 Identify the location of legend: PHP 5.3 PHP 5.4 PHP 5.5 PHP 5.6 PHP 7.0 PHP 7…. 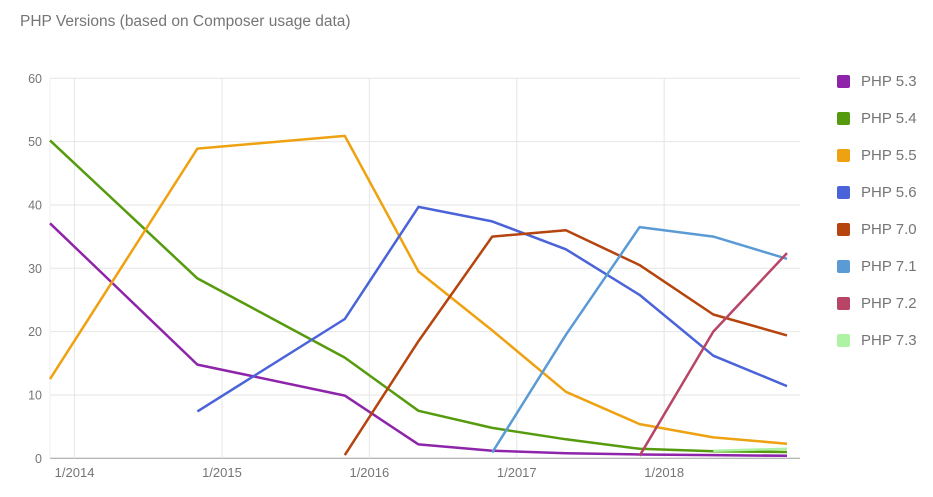
(877, 218).